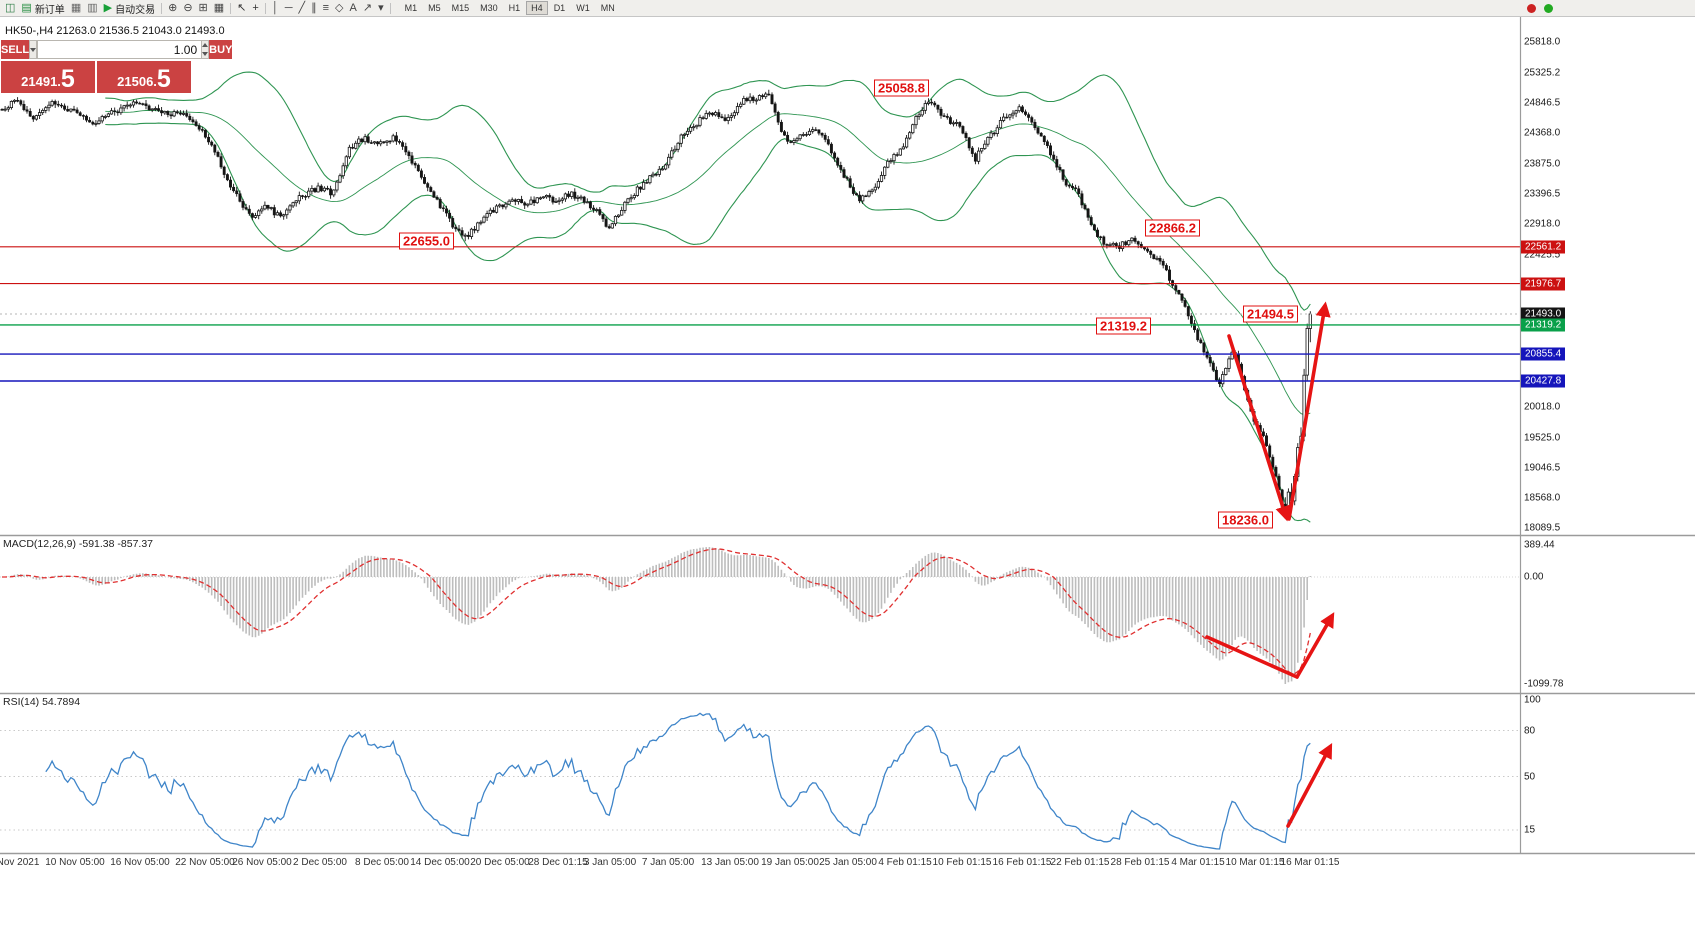 The width and height of the screenshot is (1695, 941). I want to click on rsi-scale-label: 100, so click(1532, 700).